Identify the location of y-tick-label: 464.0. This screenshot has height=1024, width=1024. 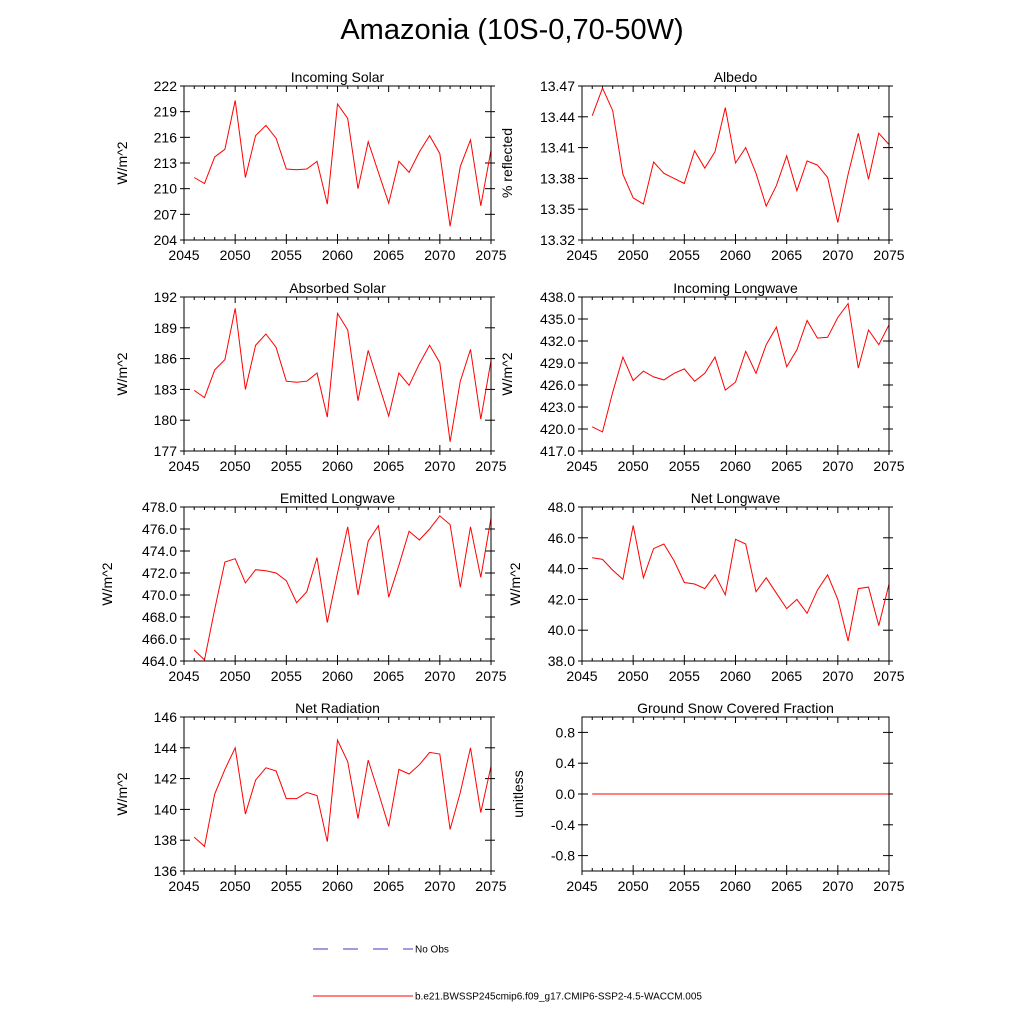
(159, 661).